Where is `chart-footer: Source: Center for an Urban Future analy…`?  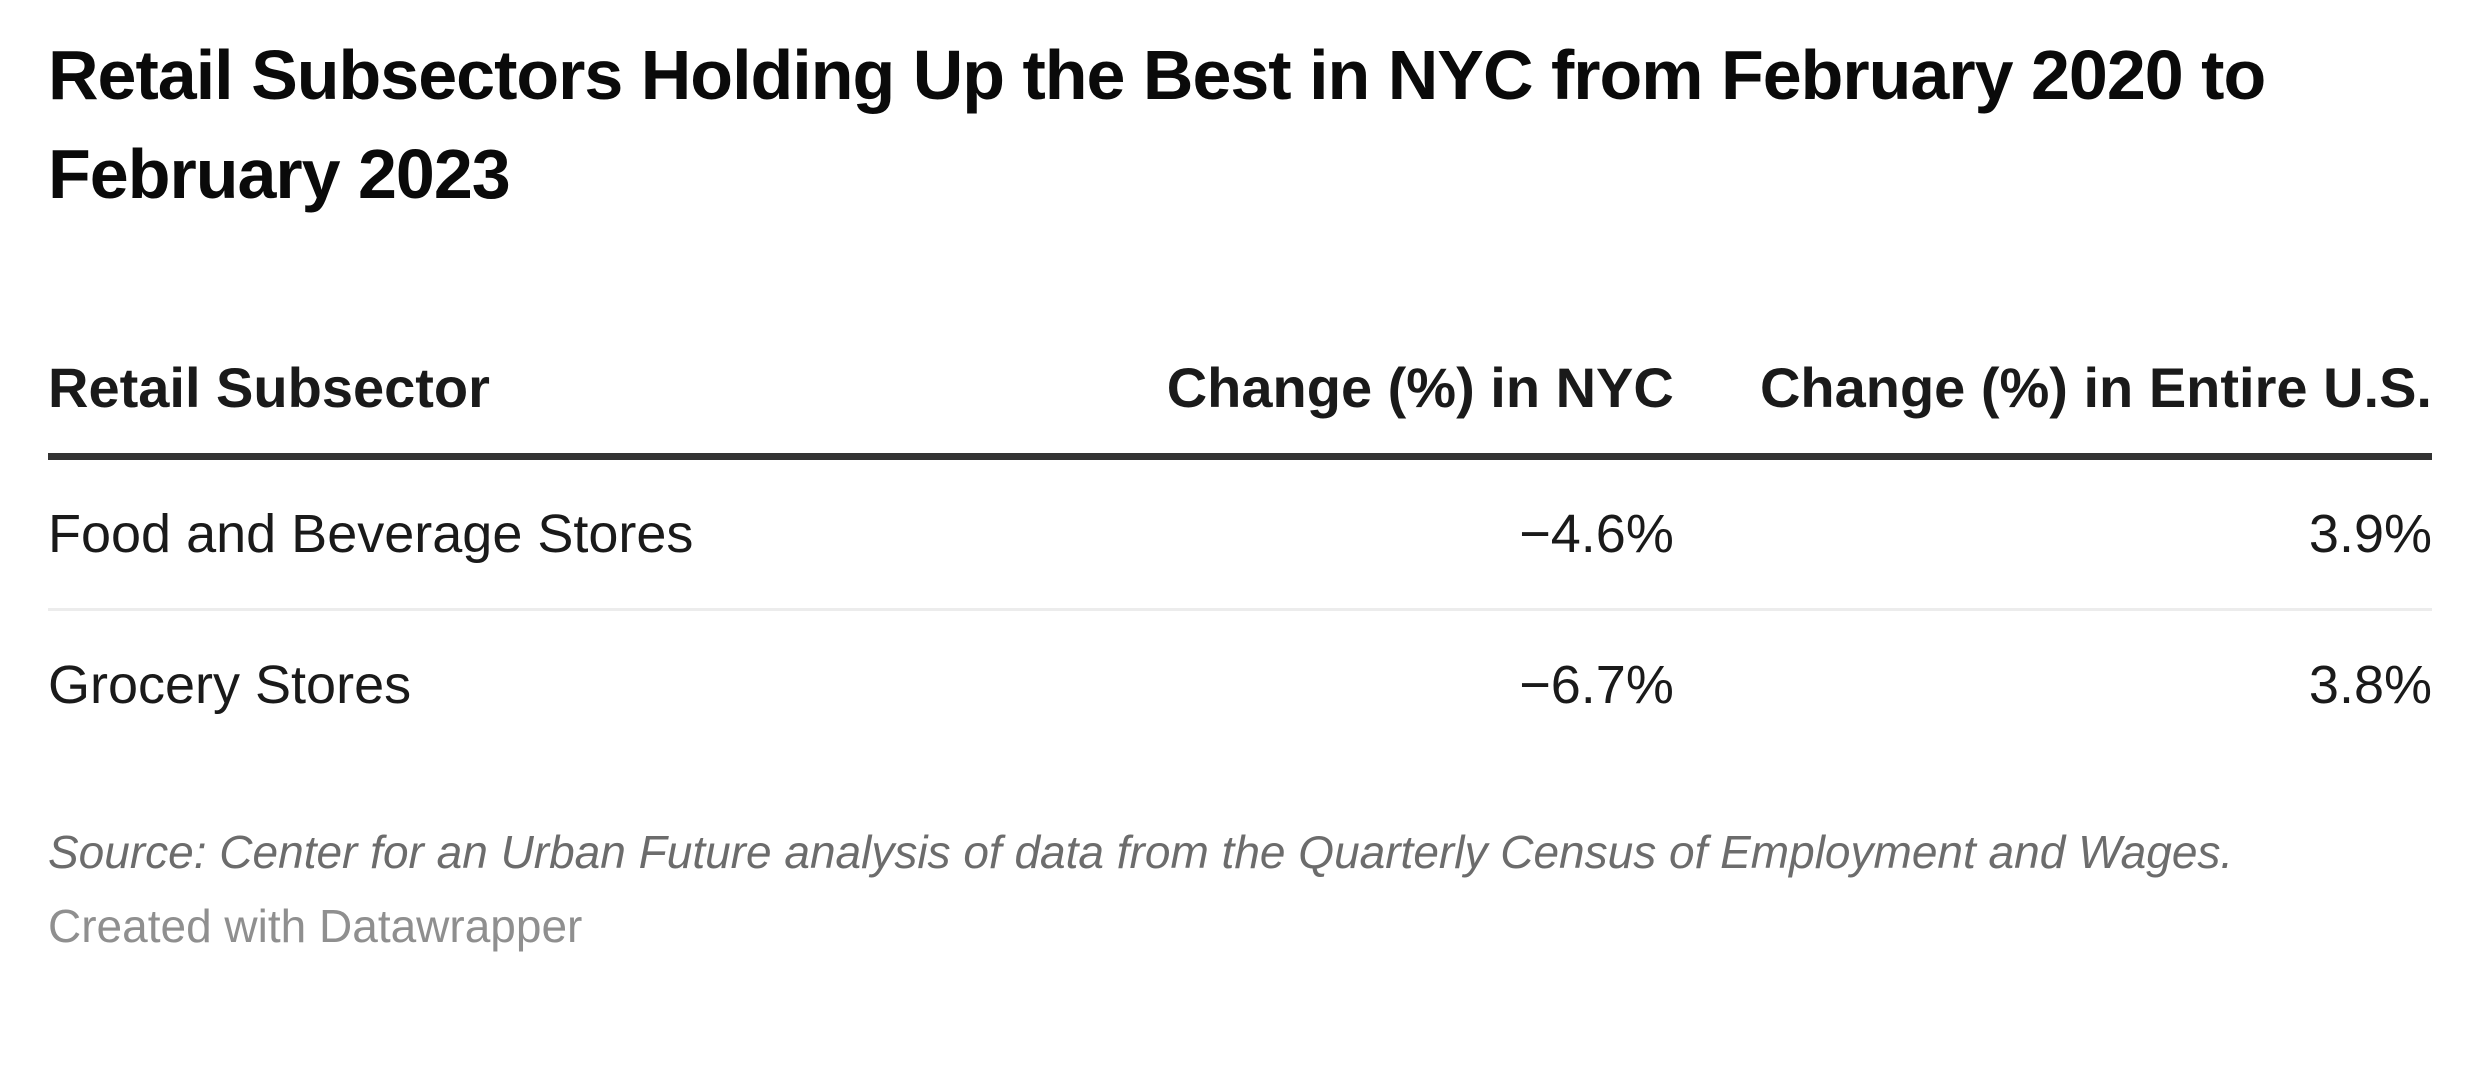 chart-footer: Source: Center for an Urban Future analy… is located at coordinates (1240, 889).